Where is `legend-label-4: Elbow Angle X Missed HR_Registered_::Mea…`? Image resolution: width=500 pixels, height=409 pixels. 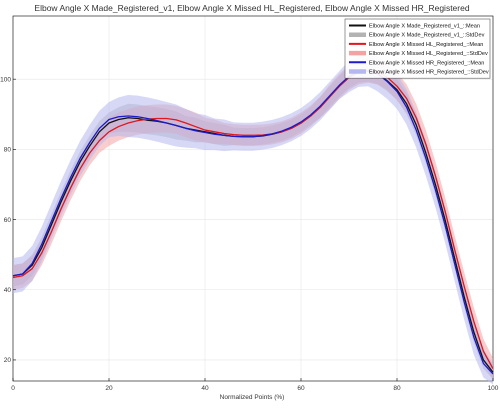 legend-label-4: Elbow Angle X Missed HR_Registered_::Mea… is located at coordinates (426, 63).